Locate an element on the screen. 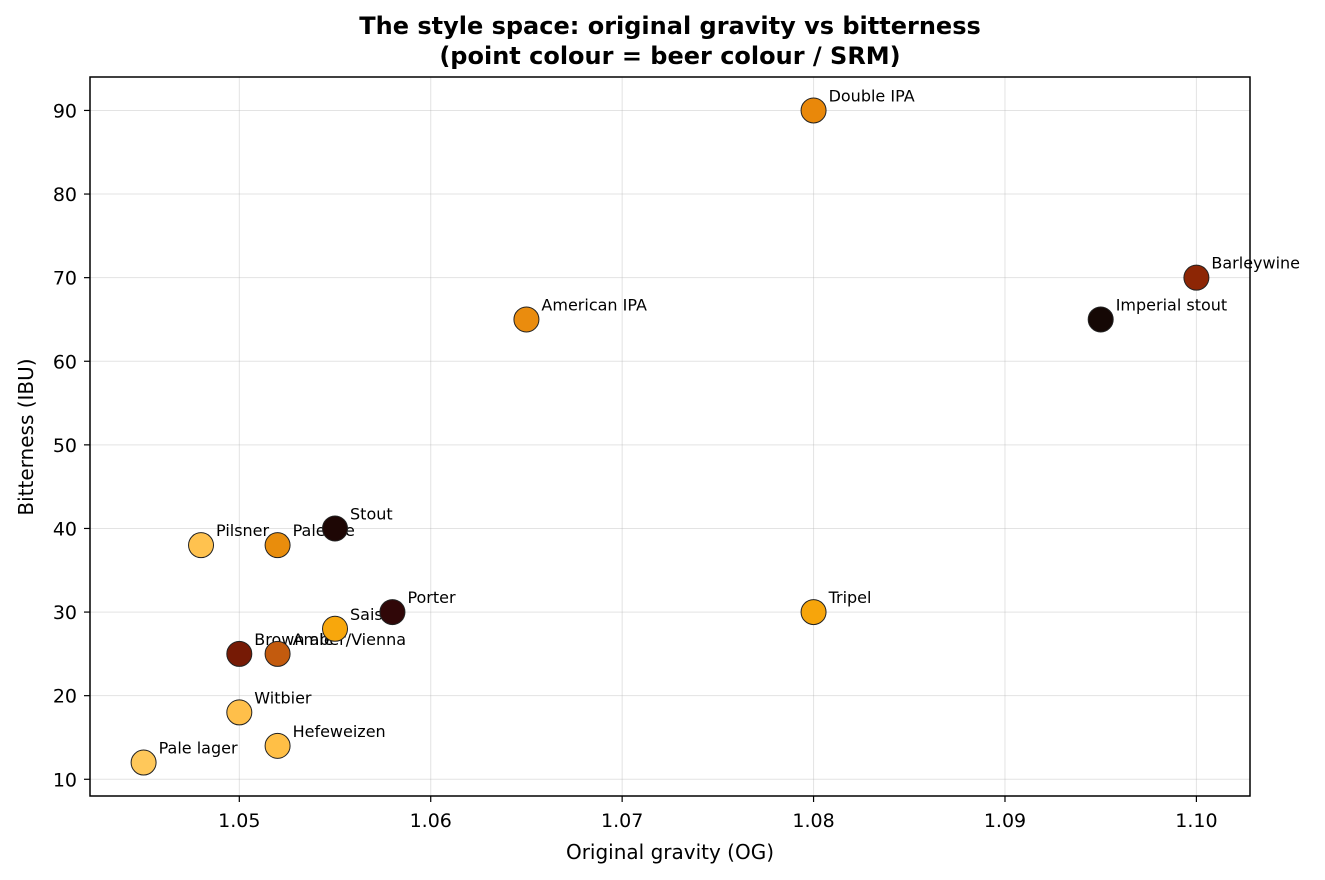  chart-title-line-2: (point colour = beer colour / SRM) is located at coordinates (669, 56).